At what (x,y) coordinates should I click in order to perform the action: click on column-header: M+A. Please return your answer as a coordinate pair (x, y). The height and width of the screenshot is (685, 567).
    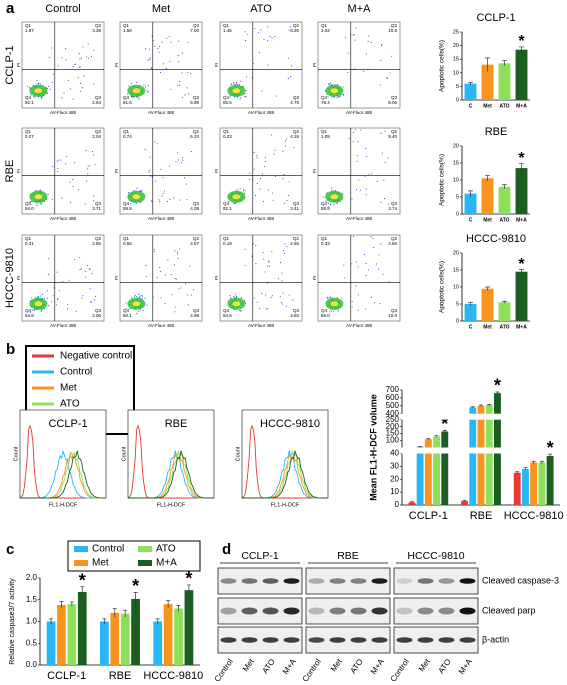
    Looking at the image, I should click on (360, 9).